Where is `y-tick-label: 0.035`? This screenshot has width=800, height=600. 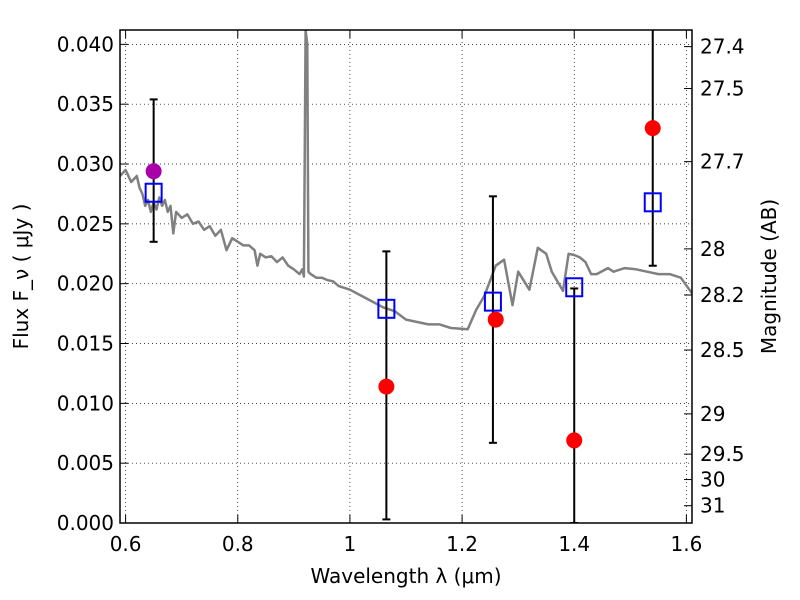
y-tick-label: 0.035 is located at coordinates (85, 104).